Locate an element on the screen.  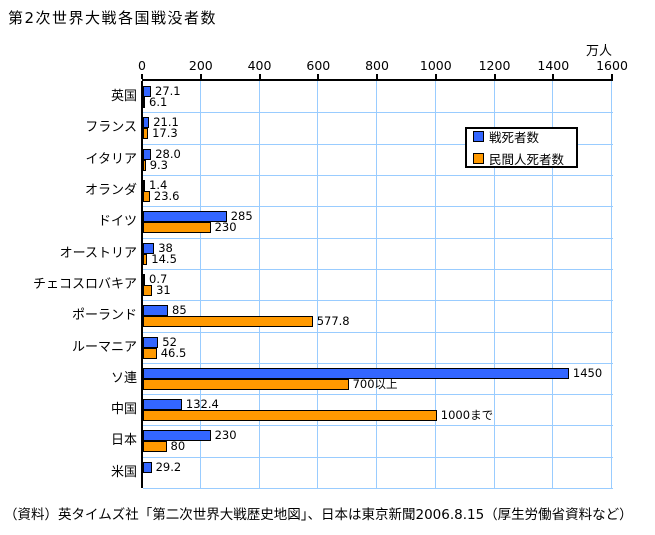
axis-tick-label: 0 is located at coordinates (142, 65).